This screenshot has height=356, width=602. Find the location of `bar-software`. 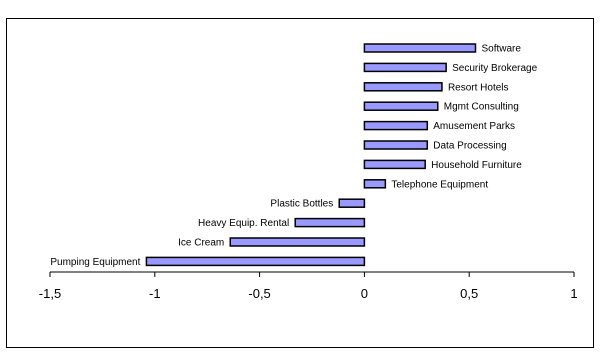

bar-software is located at coordinates (420, 48).